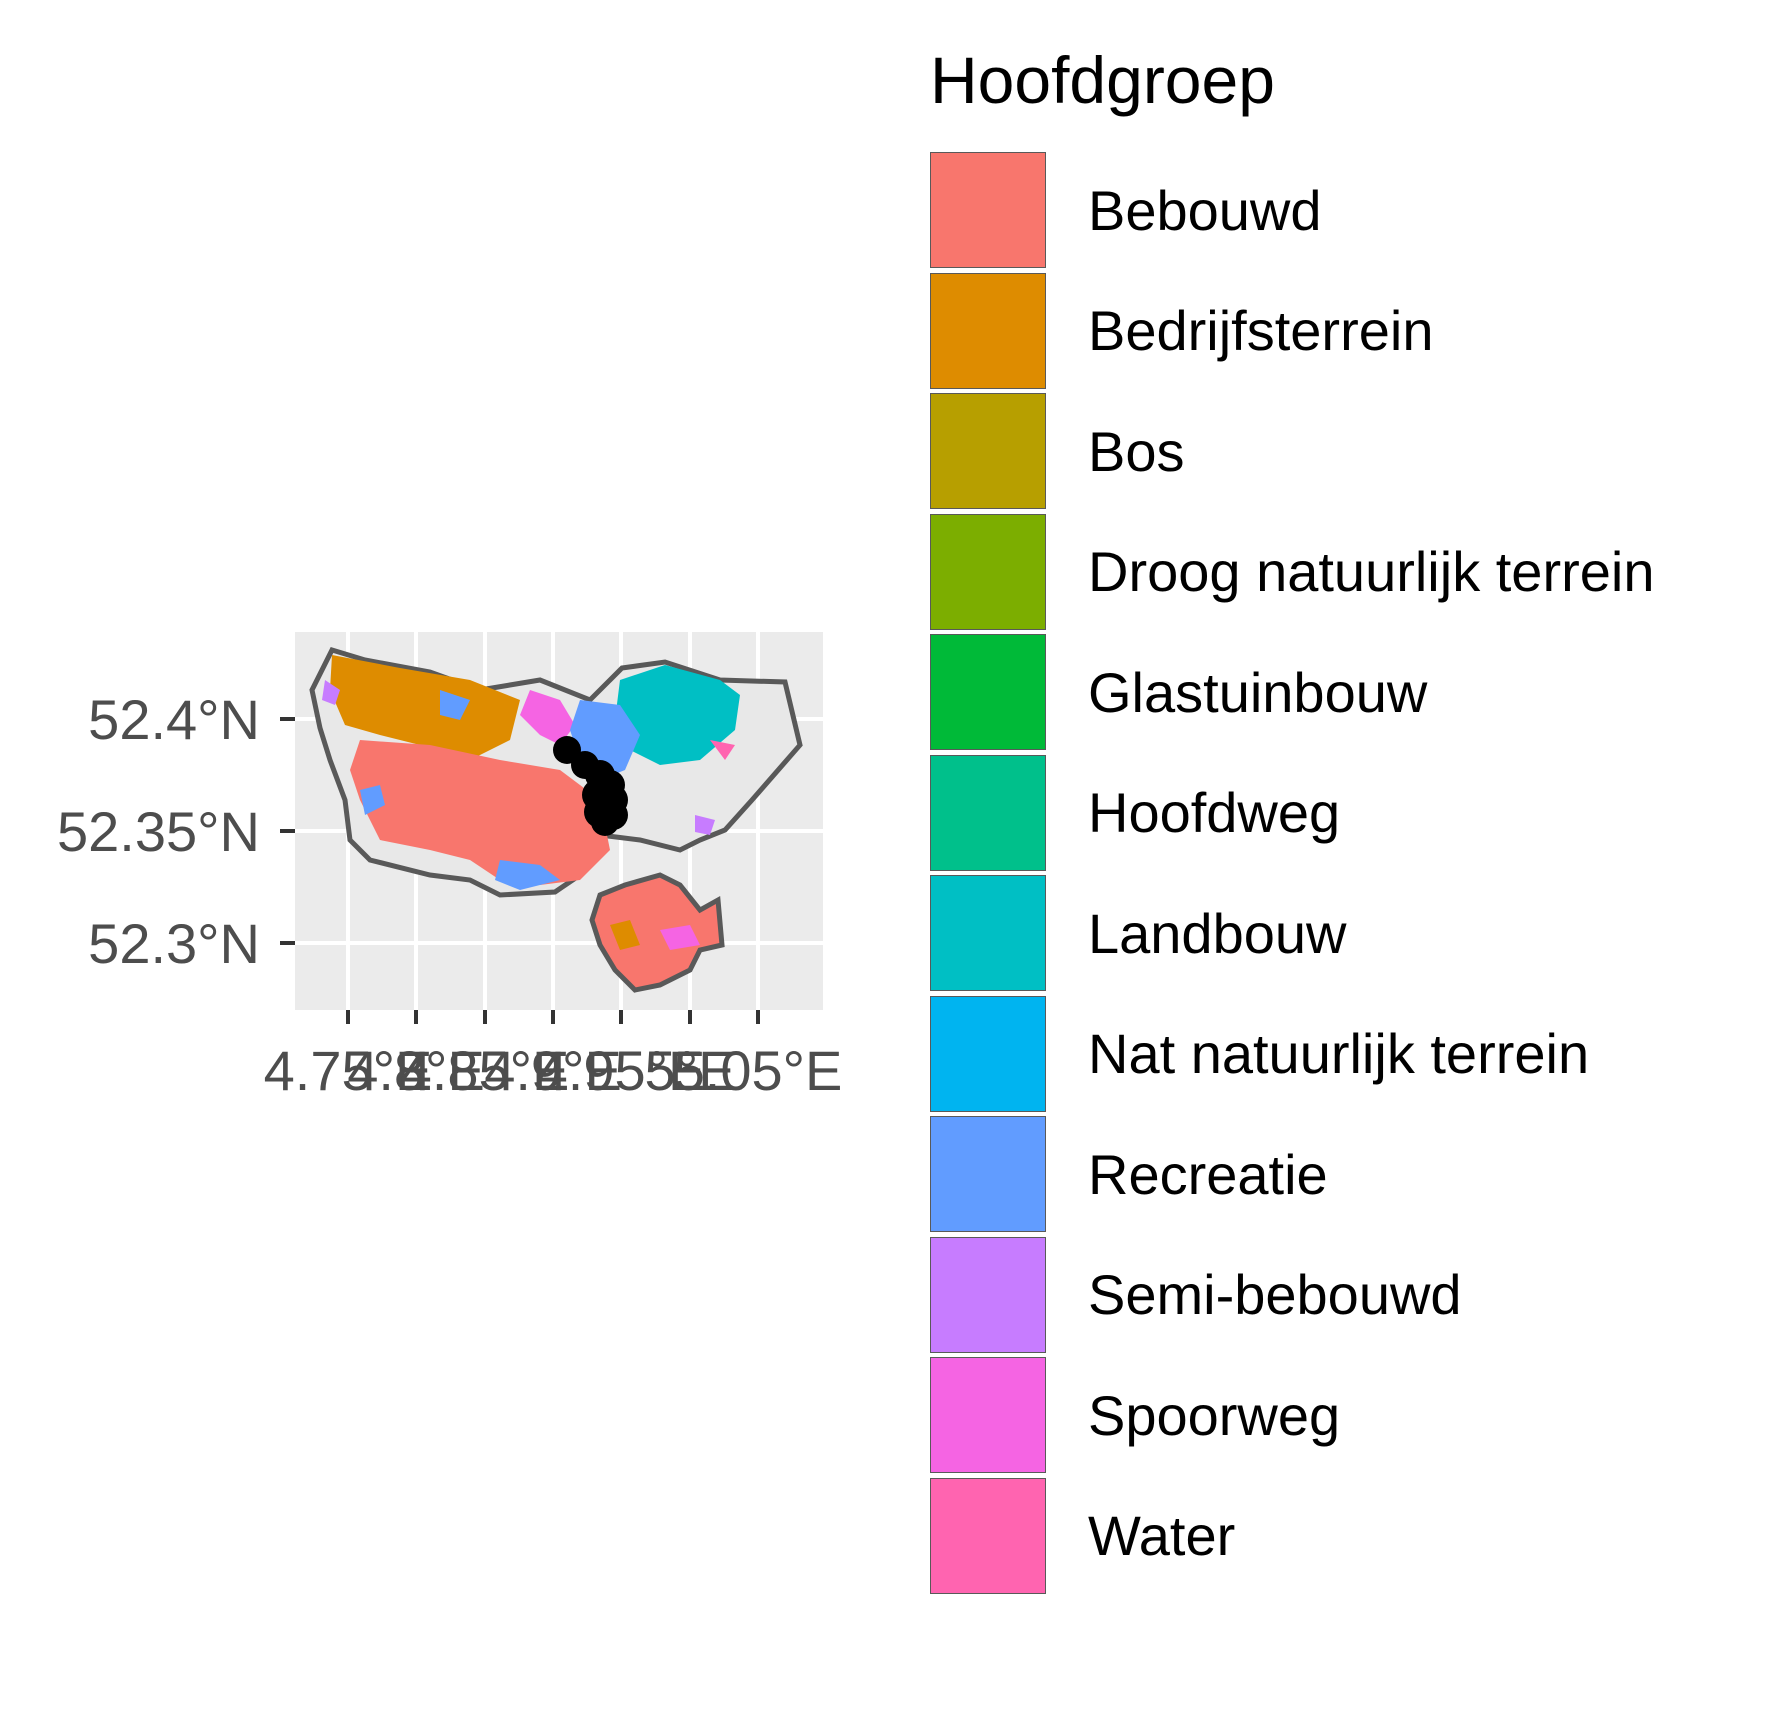 This screenshot has width=1786, height=1729. What do you see at coordinates (174, 943) in the screenshot?
I see `y-tick-label-2: 52.3°N` at bounding box center [174, 943].